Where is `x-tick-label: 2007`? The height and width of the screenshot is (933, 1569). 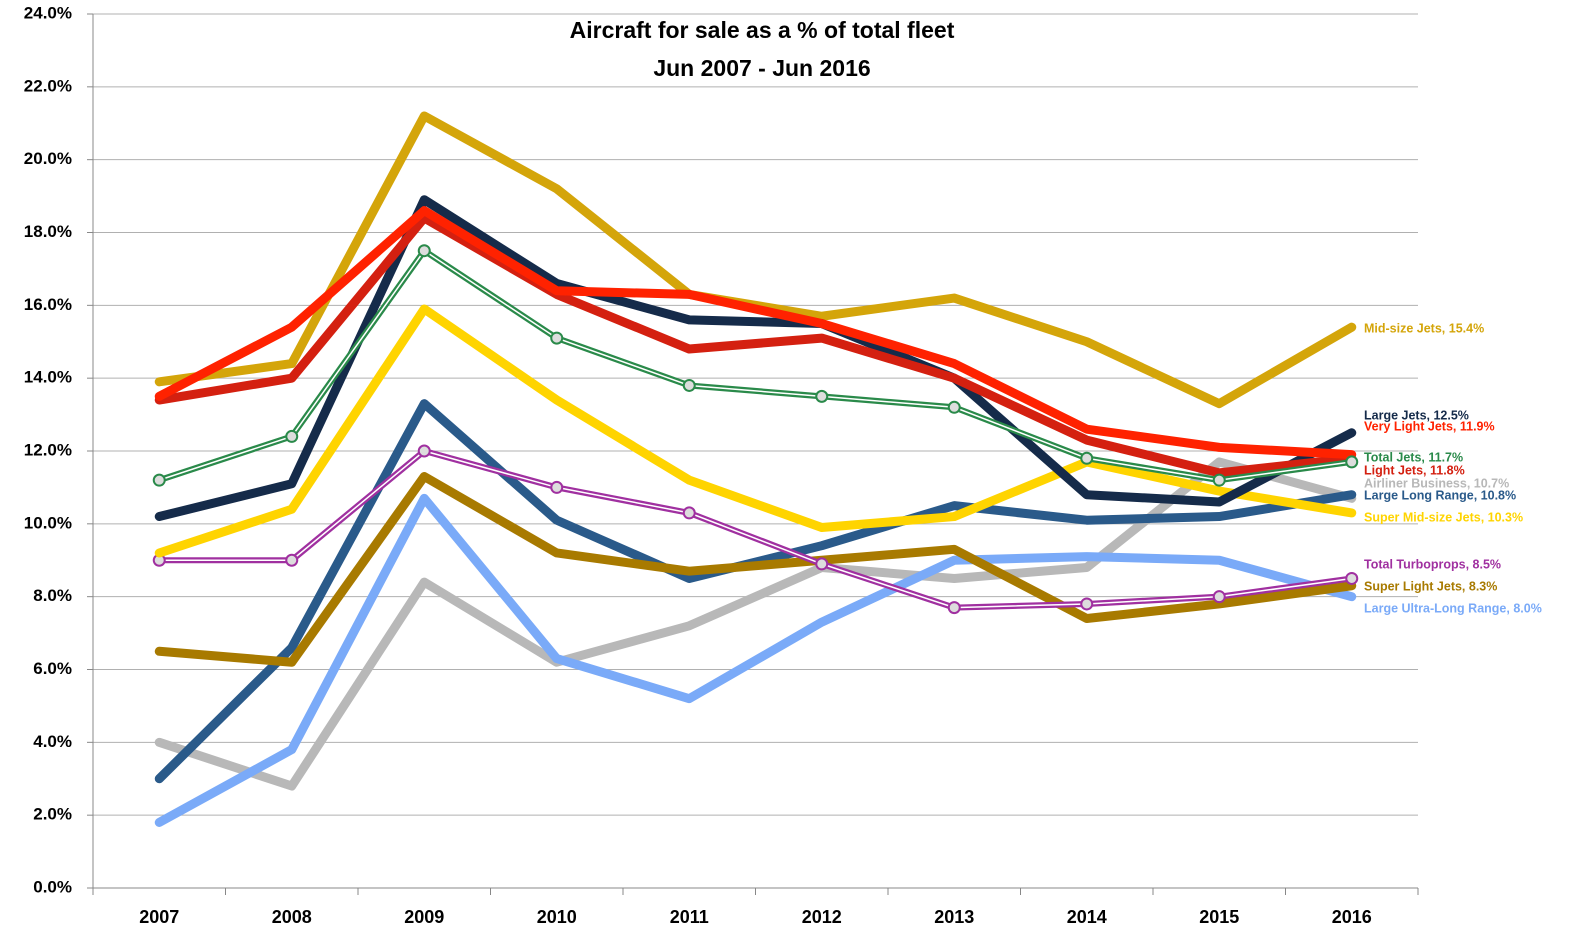
x-tick-label: 2007 is located at coordinates (159, 917).